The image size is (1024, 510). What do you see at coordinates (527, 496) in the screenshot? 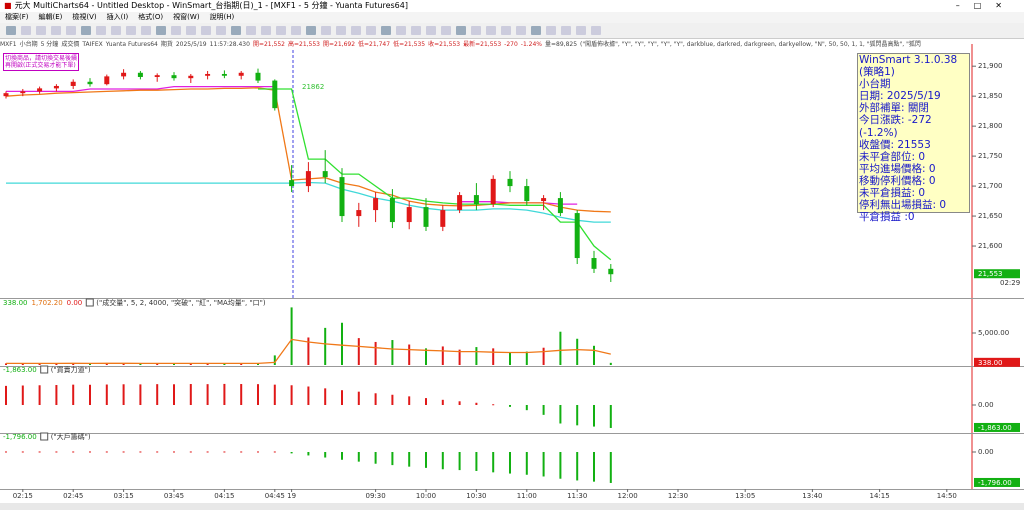
I see `x-tick-label: 11:00` at bounding box center [527, 496].